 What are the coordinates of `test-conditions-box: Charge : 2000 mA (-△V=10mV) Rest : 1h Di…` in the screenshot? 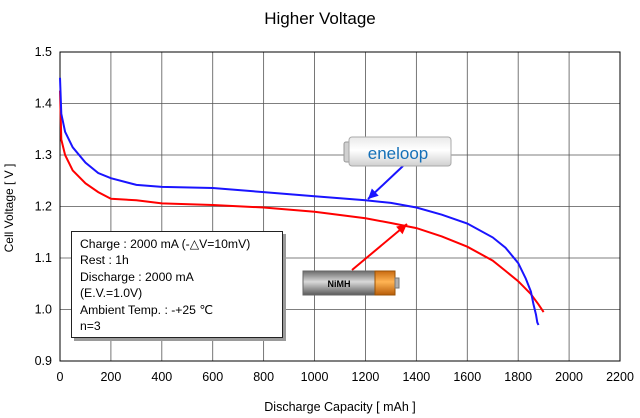 It's located at (177, 284).